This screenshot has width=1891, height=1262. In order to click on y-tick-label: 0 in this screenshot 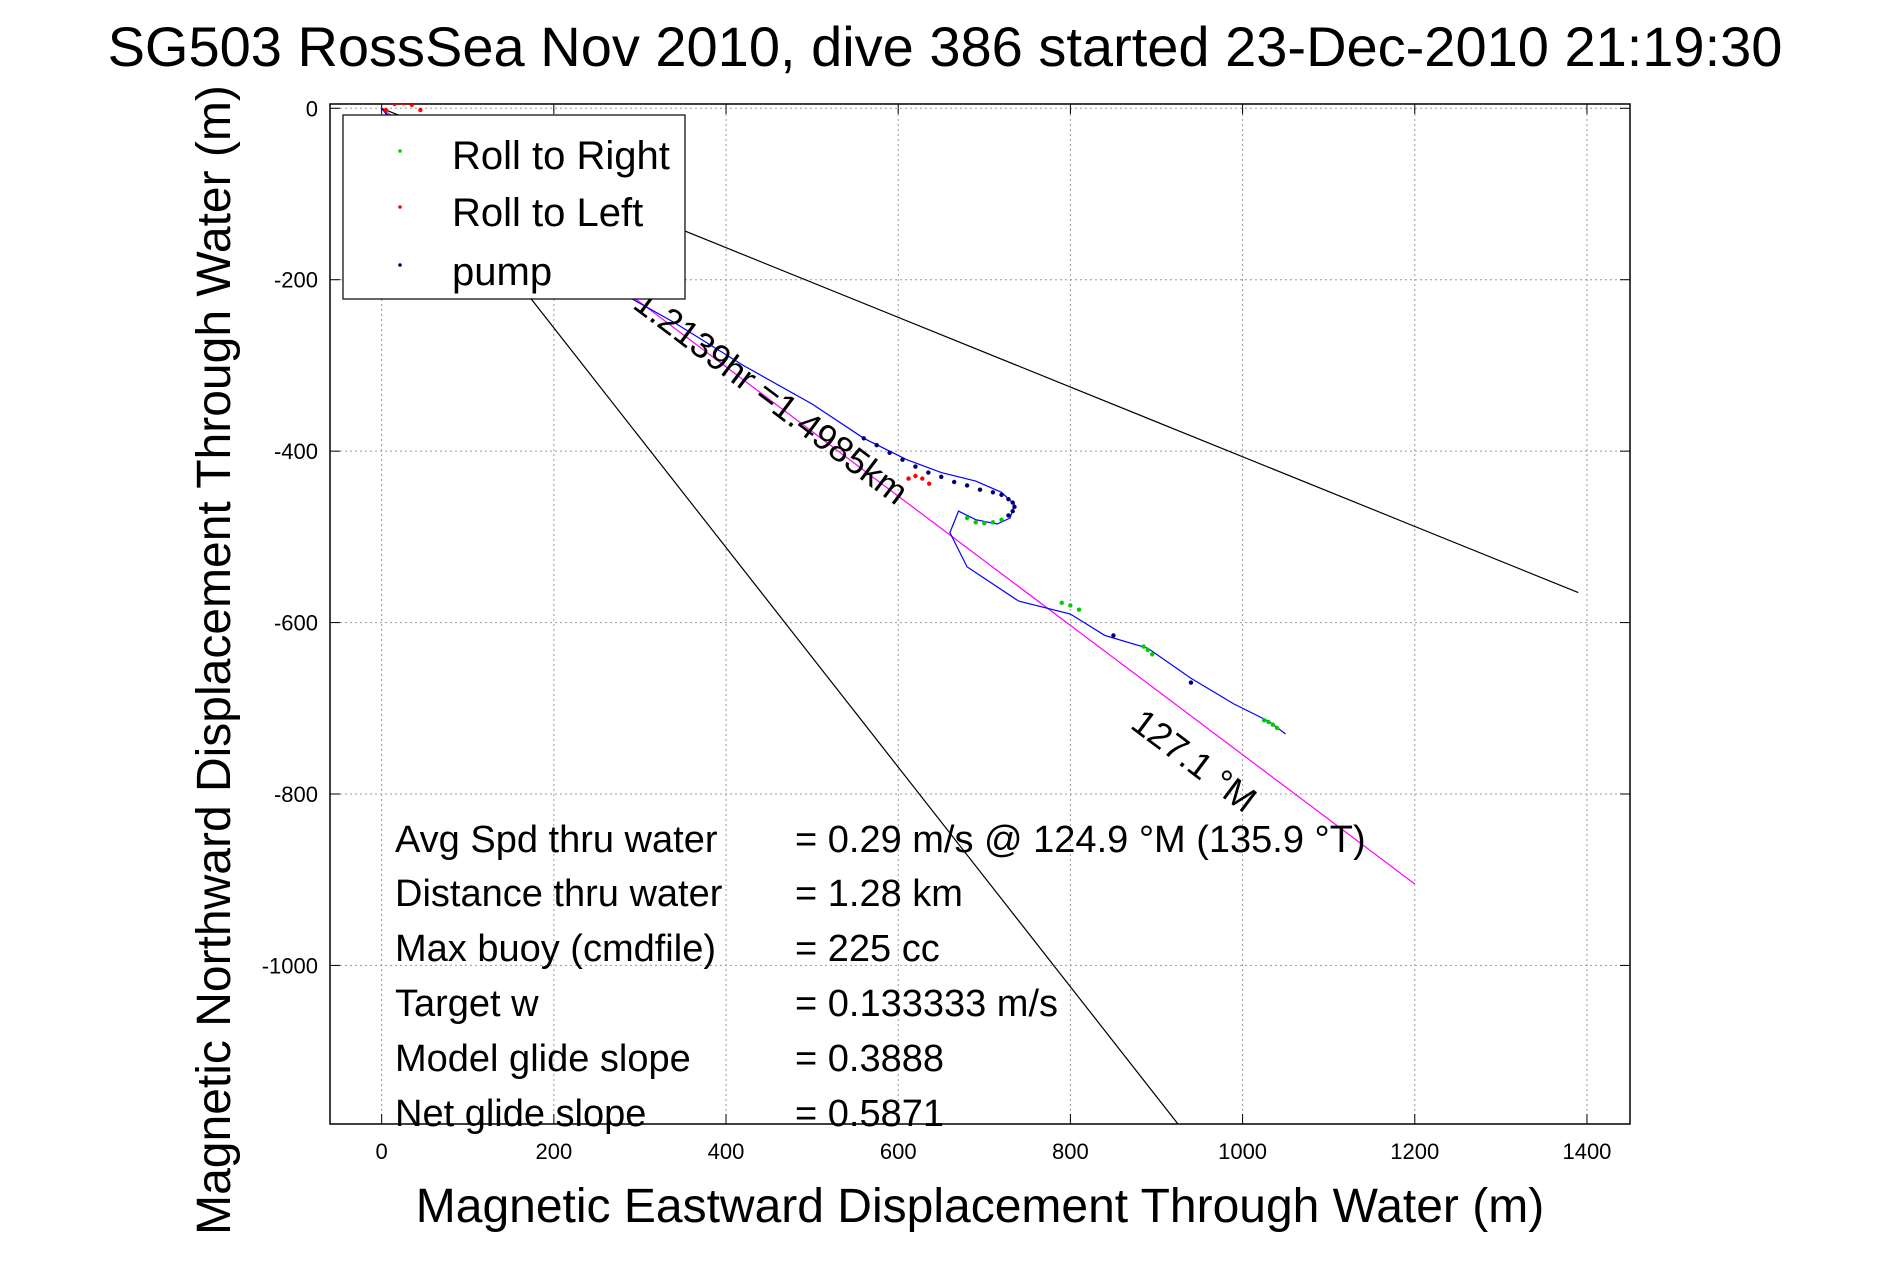, I will do `click(312, 108)`.